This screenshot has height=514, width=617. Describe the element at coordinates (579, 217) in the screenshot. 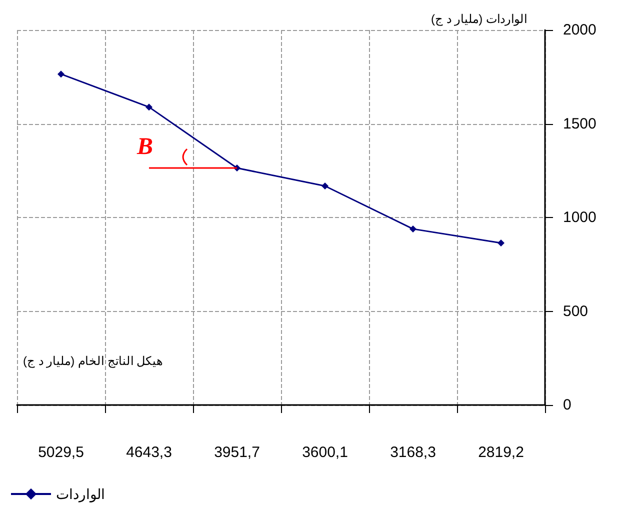

I see `y-tick-label: 1000` at that location.